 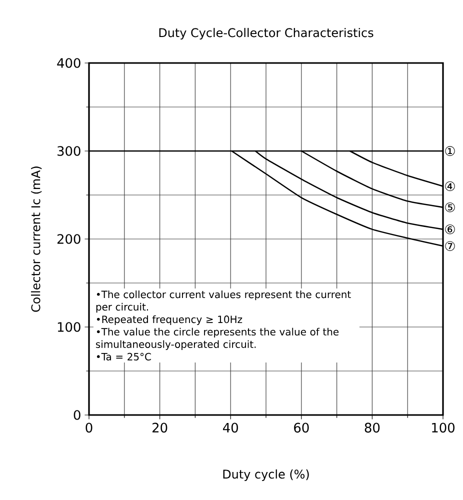 What do you see at coordinates (68, 151) in the screenshot?
I see `y-tick-label: 300` at bounding box center [68, 151].